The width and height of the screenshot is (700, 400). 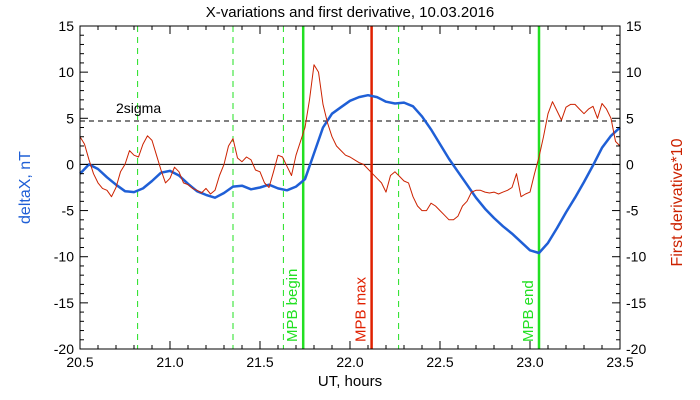 What do you see at coordinates (25, 187) in the screenshot?
I see `y-axis-label: deltaX, nT` at bounding box center [25, 187].